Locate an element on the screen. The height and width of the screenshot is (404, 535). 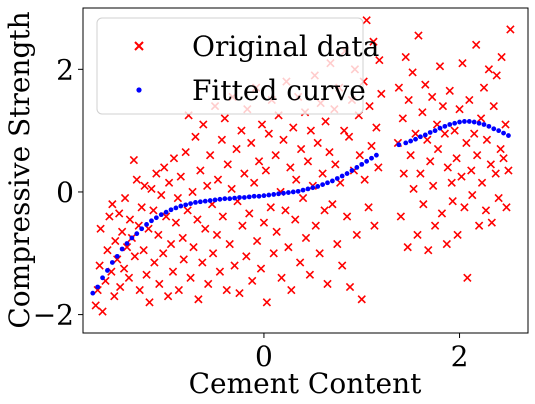
legend-marker-original is located at coordinates (139, 46).